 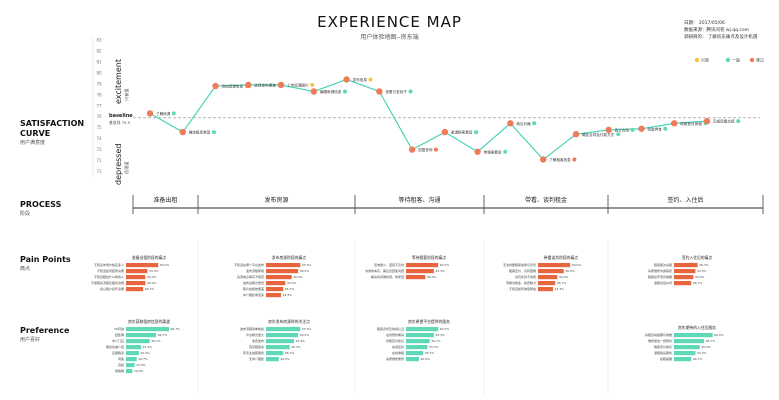 I want to click on baseline-value: 基准线 75.9, so click(x=120, y=122).